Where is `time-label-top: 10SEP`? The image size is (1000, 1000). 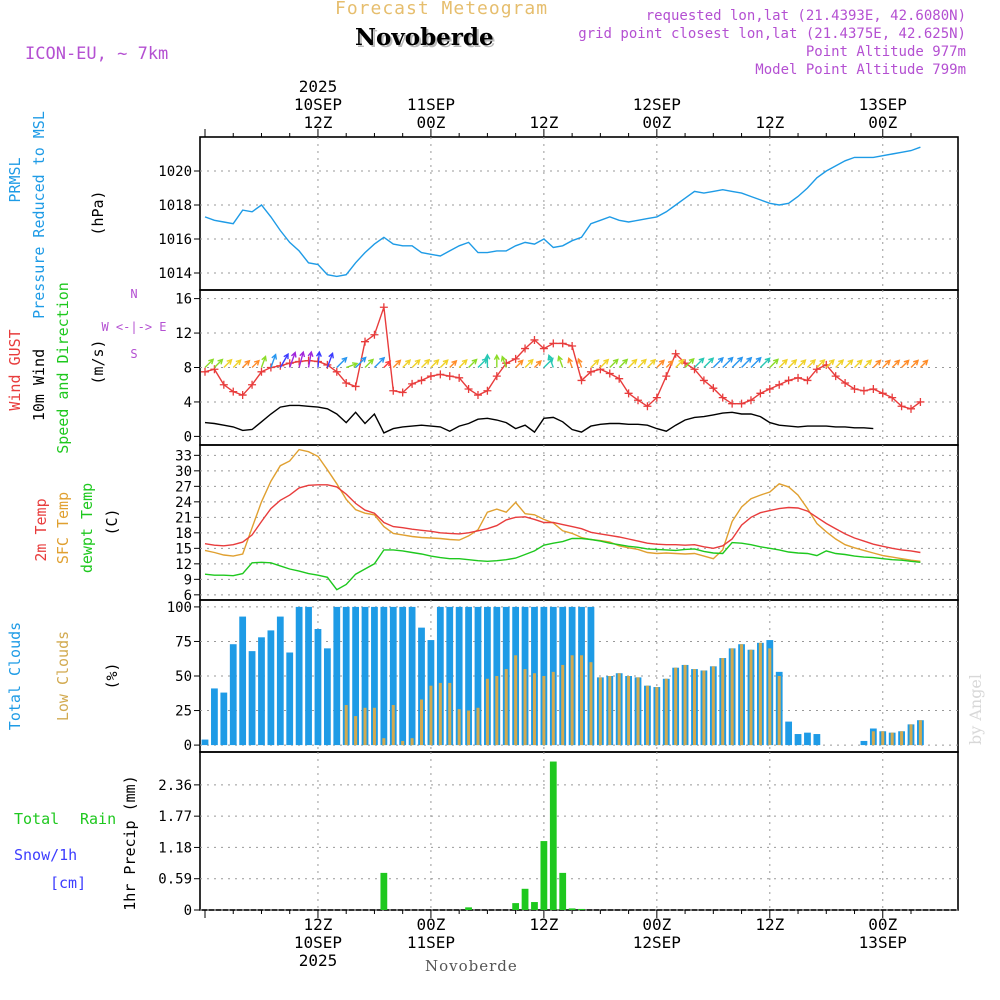
time-label-top: 10SEP is located at coordinates (318, 104).